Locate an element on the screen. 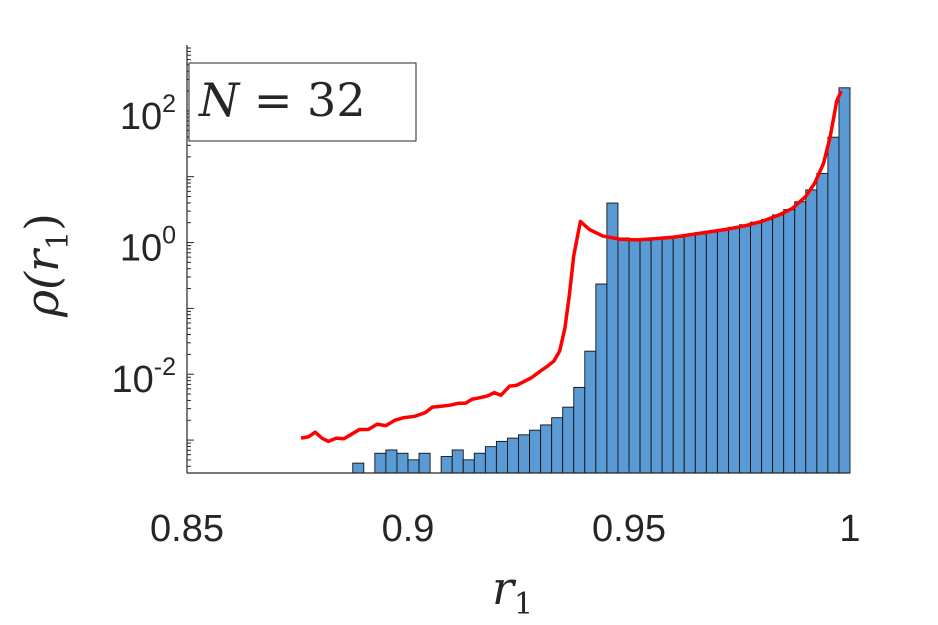 The height and width of the screenshot is (625, 938). x-tick-label: 0.9 is located at coordinates (408, 529).